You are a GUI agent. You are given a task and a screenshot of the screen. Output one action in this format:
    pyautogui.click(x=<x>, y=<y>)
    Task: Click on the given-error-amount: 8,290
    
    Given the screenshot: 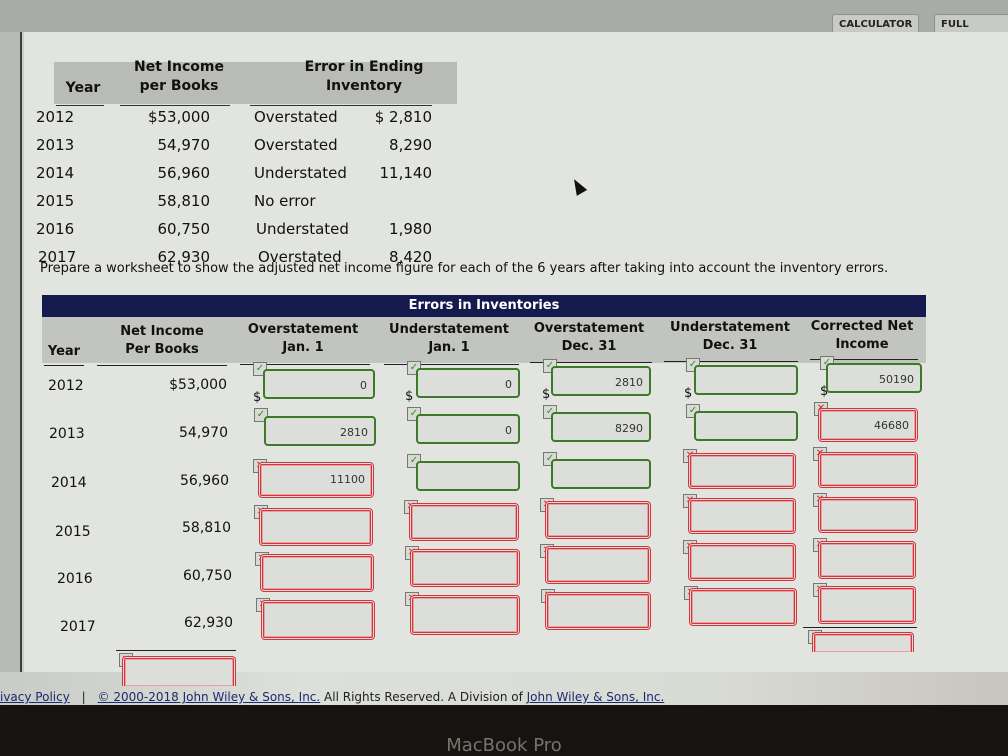 What is the action you would take?
    pyautogui.click(x=410, y=145)
    